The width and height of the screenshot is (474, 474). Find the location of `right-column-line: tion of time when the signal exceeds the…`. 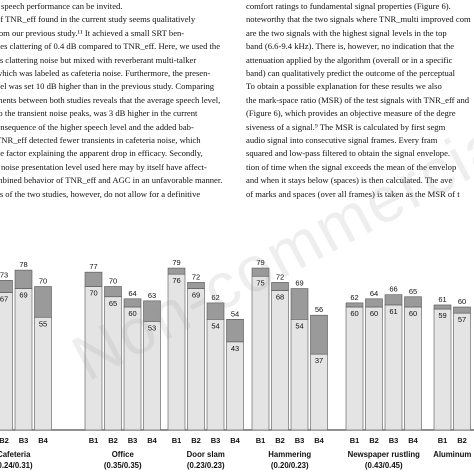

right-column-line: tion of time when the signal exceeds the… is located at coordinates (351, 166).